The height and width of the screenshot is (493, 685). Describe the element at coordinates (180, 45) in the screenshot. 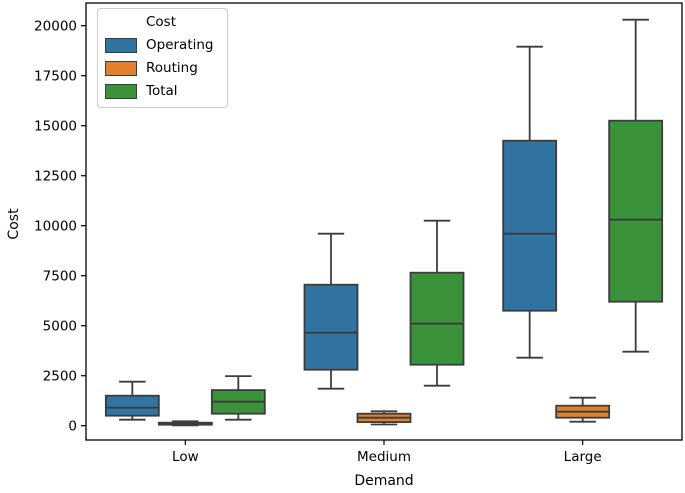

I see `legend-label-operating: Operating` at that location.